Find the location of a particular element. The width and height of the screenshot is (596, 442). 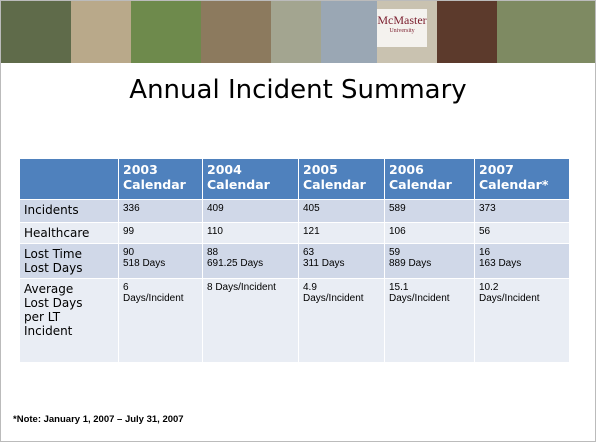

table-cell: 90 518 Days is located at coordinates (160, 261).